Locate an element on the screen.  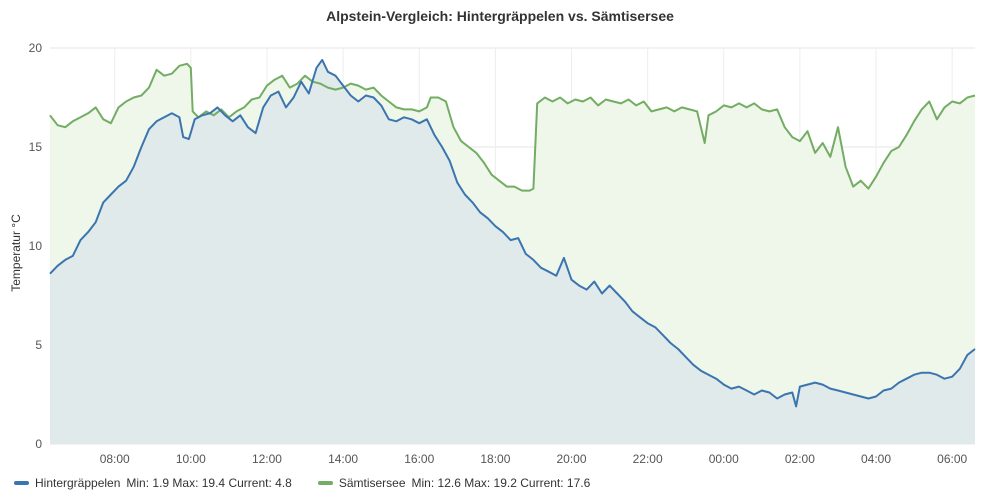
x-tick-label: 02:00 is located at coordinates (800, 459).